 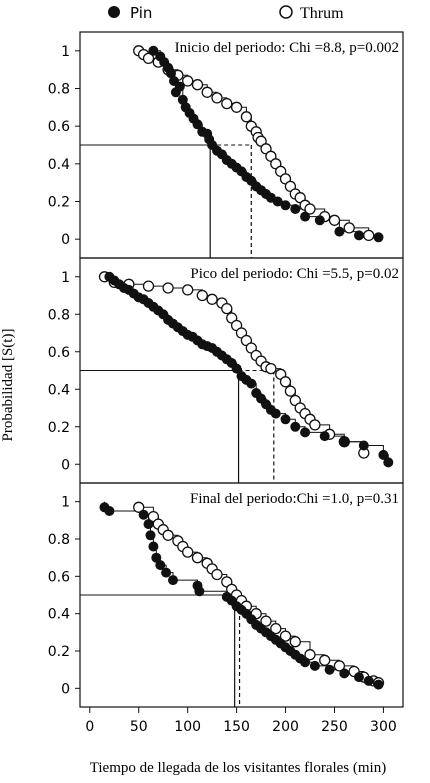 What do you see at coordinates (141, 13) in the screenshot?
I see `legend-pin-label: Pin` at bounding box center [141, 13].